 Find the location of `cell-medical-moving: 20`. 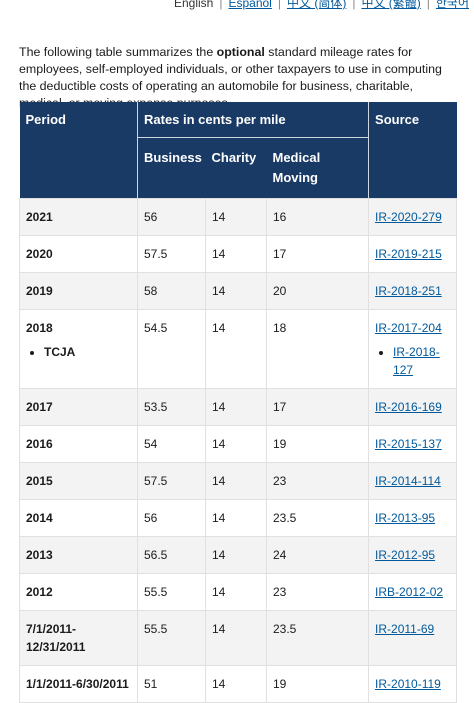

cell-medical-moving: 20 is located at coordinates (317, 291).